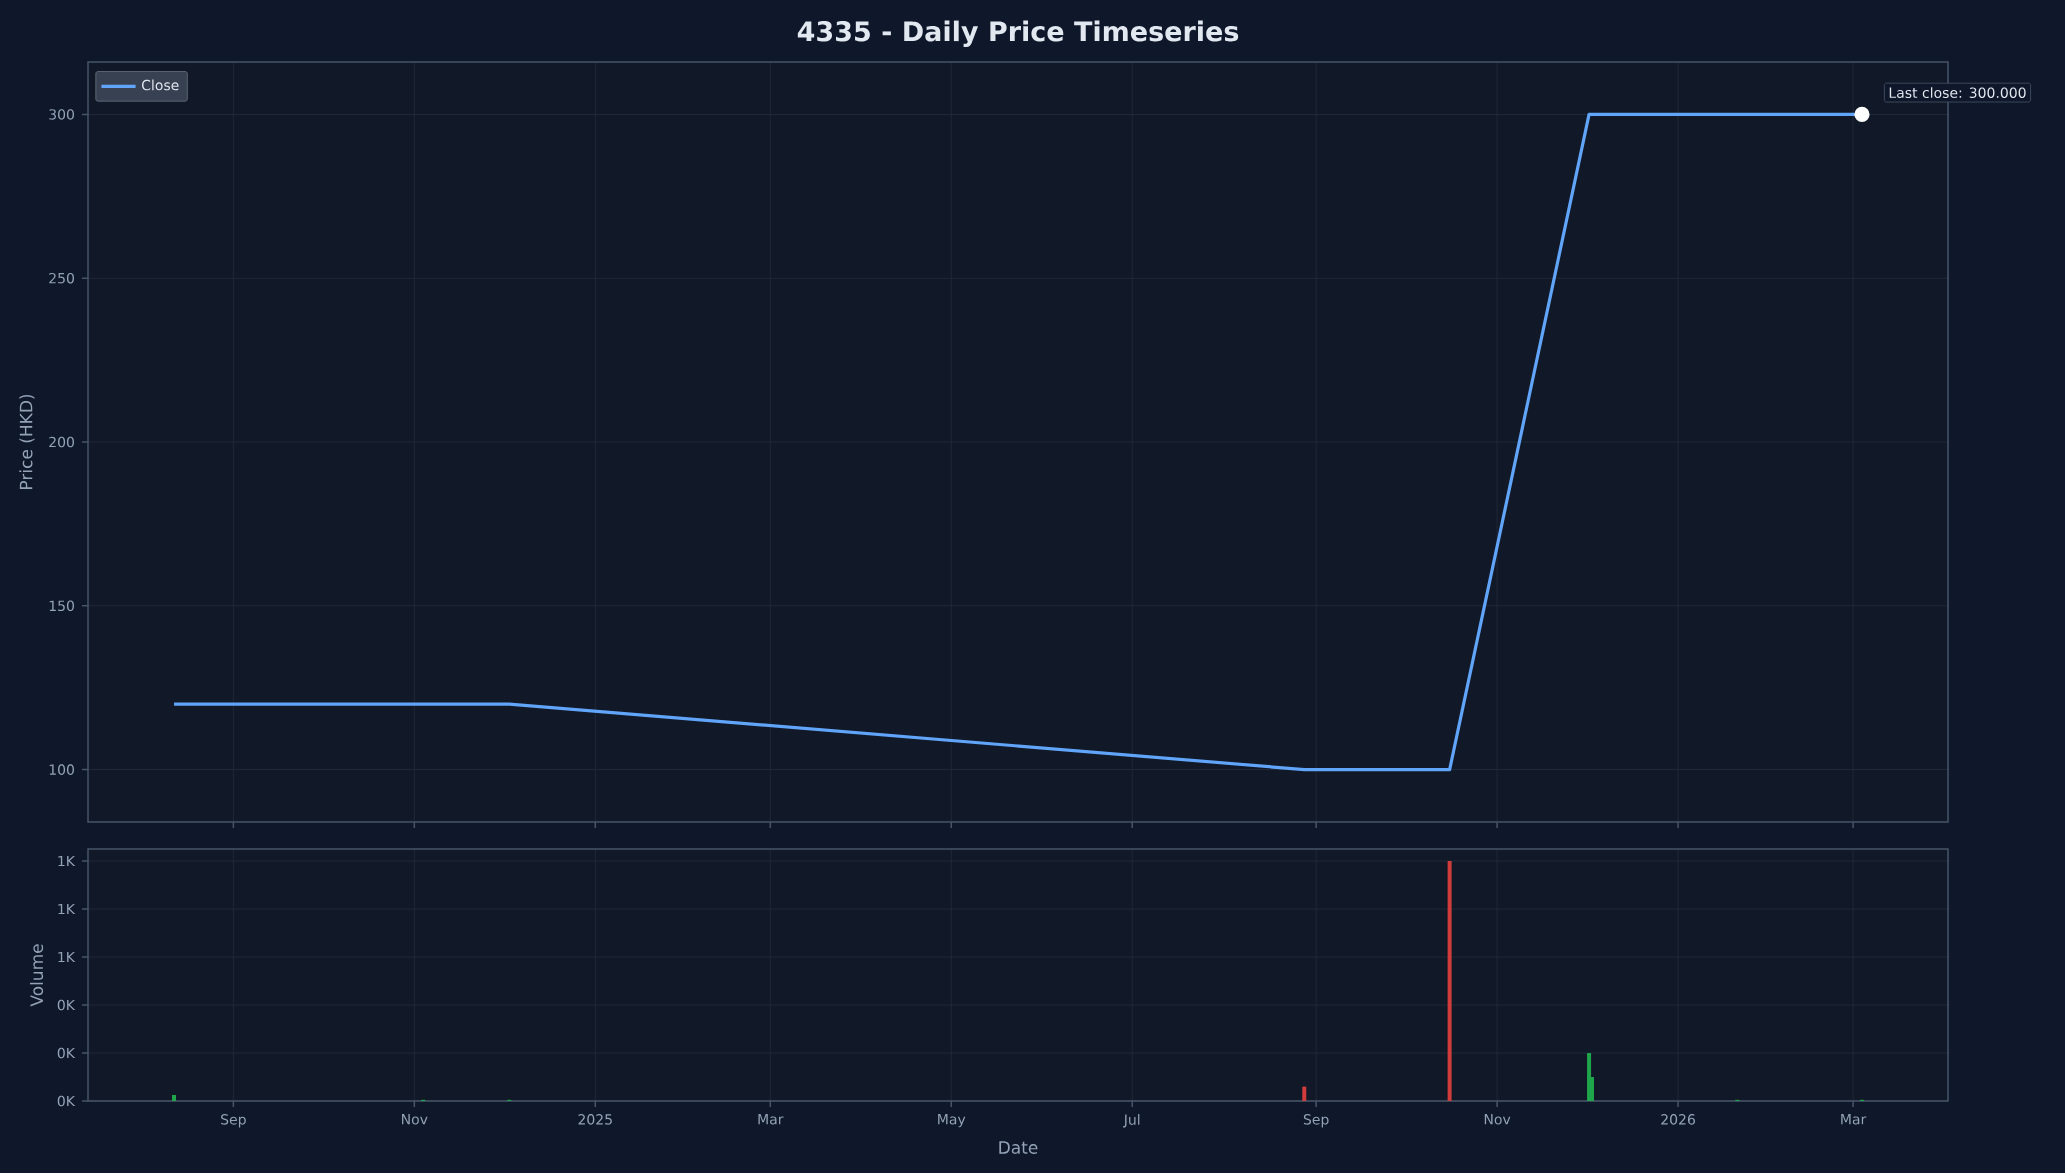  I want to click on y-axis-title: Price (HKD), so click(27, 441).